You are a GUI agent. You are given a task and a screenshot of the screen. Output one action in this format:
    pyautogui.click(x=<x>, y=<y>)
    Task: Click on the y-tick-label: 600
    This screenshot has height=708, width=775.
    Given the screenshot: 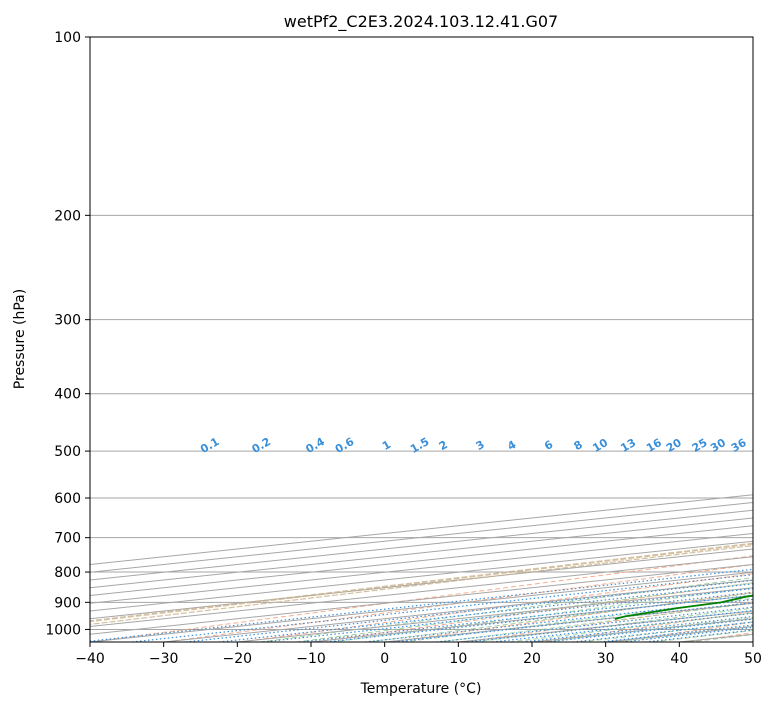 What is the action you would take?
    pyautogui.click(x=67, y=499)
    